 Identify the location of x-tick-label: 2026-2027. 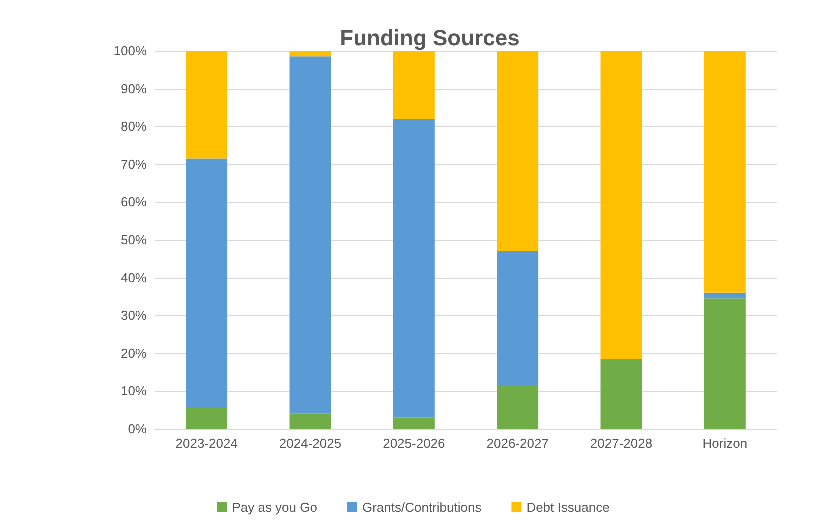
(517, 443).